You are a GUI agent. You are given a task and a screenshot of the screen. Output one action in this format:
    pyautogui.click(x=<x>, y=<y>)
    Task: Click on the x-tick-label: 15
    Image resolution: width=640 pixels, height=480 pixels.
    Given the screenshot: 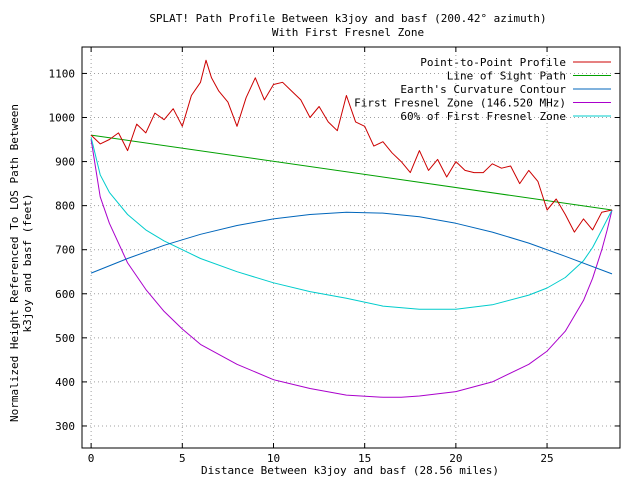 What is the action you would take?
    pyautogui.click(x=364, y=458)
    